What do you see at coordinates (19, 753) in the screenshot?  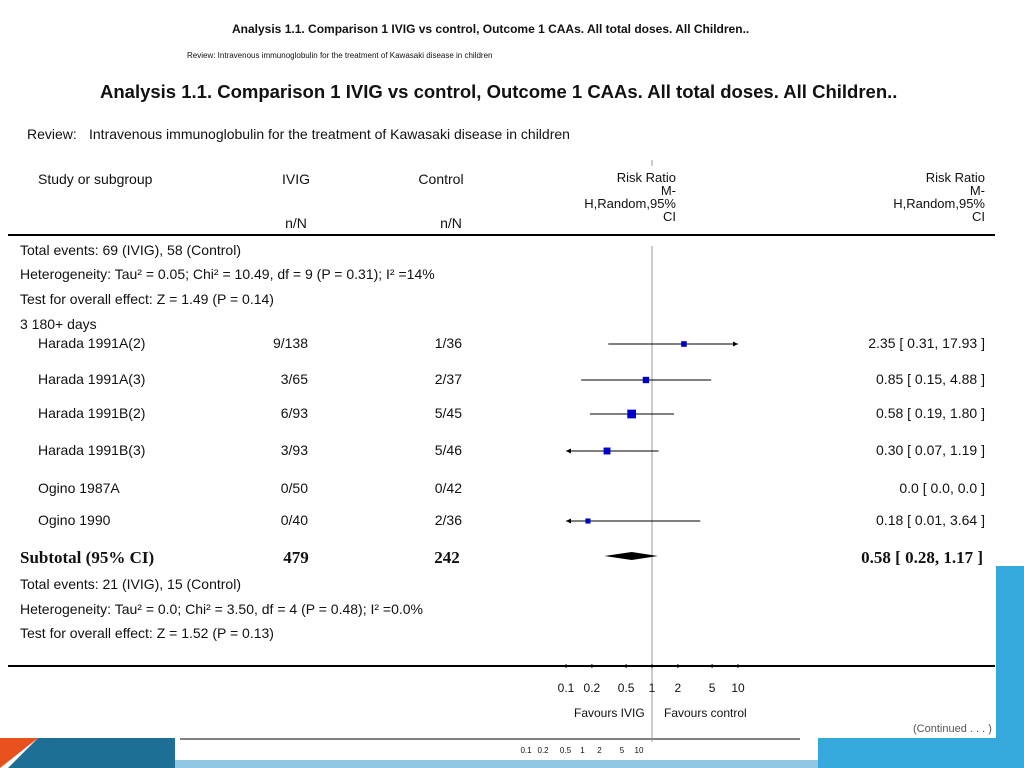 I see `accent-orange-shape` at bounding box center [19, 753].